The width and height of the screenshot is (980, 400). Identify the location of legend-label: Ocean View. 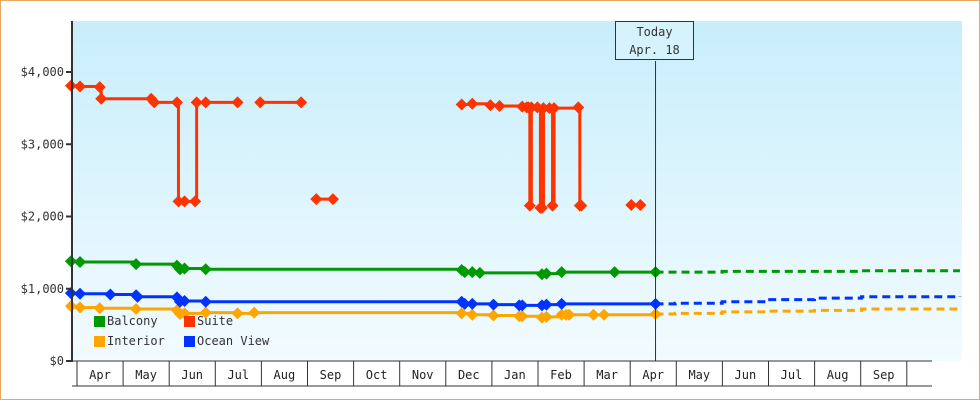
(233, 341).